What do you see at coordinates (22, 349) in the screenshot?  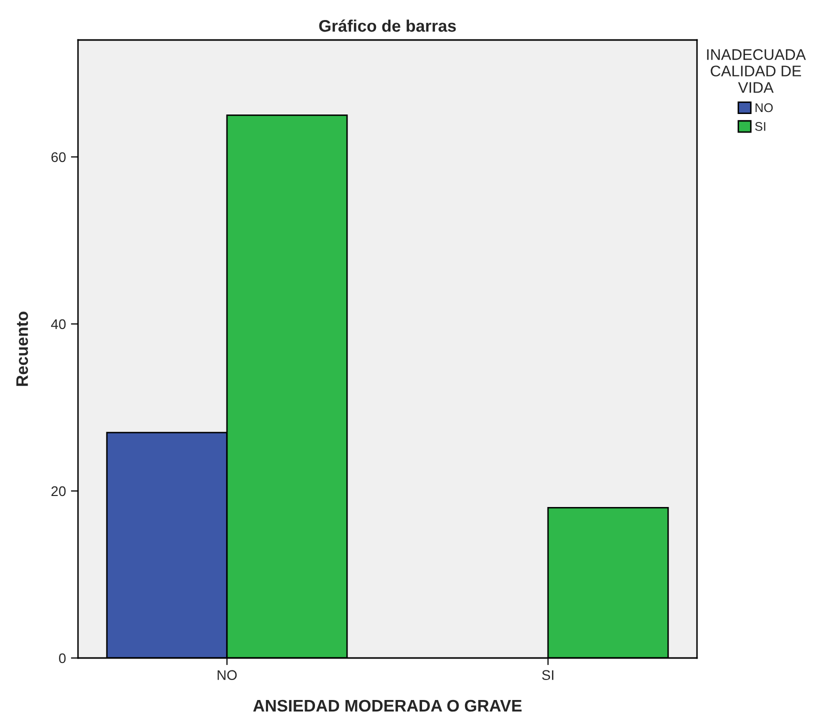 I see `y-axis-title: Recuento` at bounding box center [22, 349].